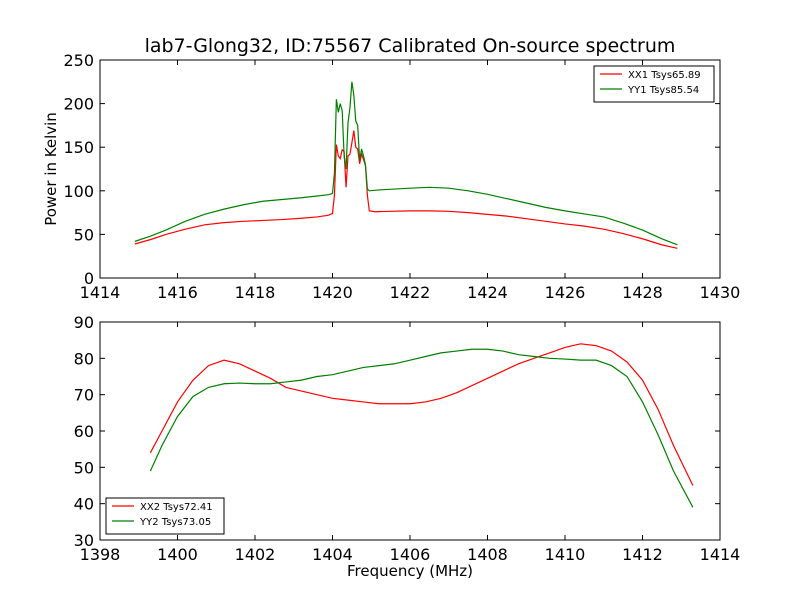  I want to click on legend: XX2 Tsys72.41 YY2 Tsys73.05, so click(165, 516).